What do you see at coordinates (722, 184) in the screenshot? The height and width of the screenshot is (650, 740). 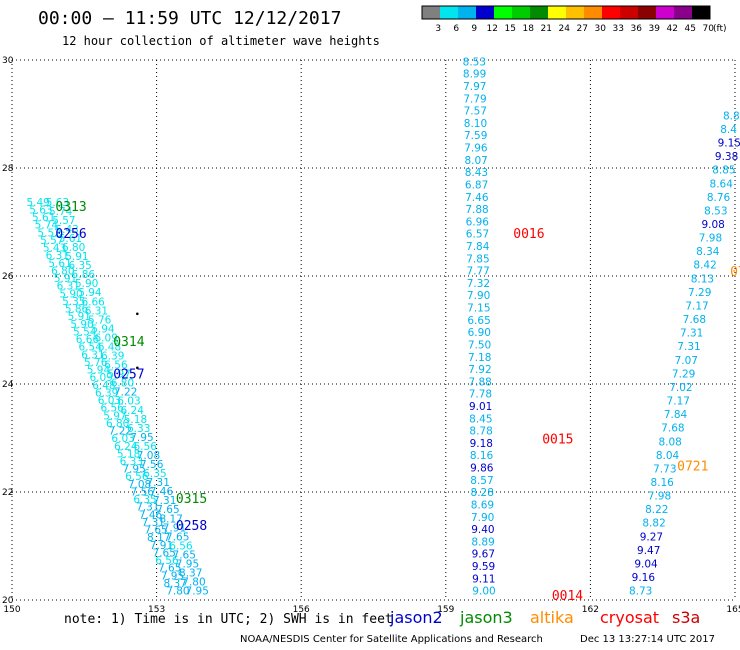 I see `swh-value-label: 8.64` at bounding box center [722, 184].